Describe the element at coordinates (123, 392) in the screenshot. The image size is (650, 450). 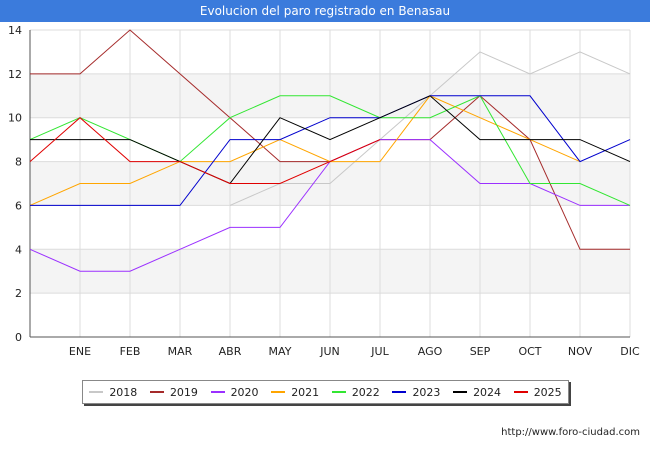
I see `legend-label: 2018` at that location.